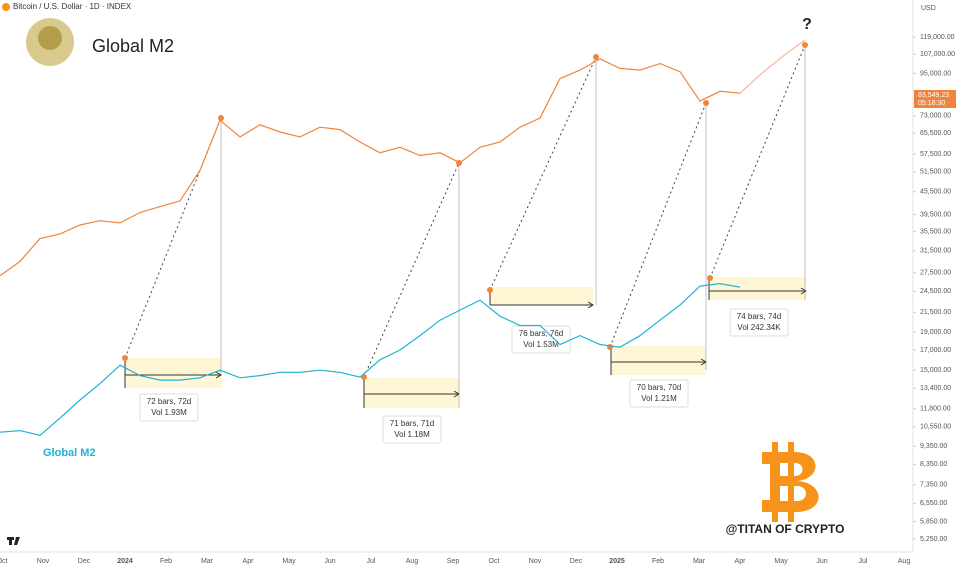 Image resolution: width=959 pixels, height=566 pixels. I want to click on y-tick-label: 73,000.00, so click(935, 116).